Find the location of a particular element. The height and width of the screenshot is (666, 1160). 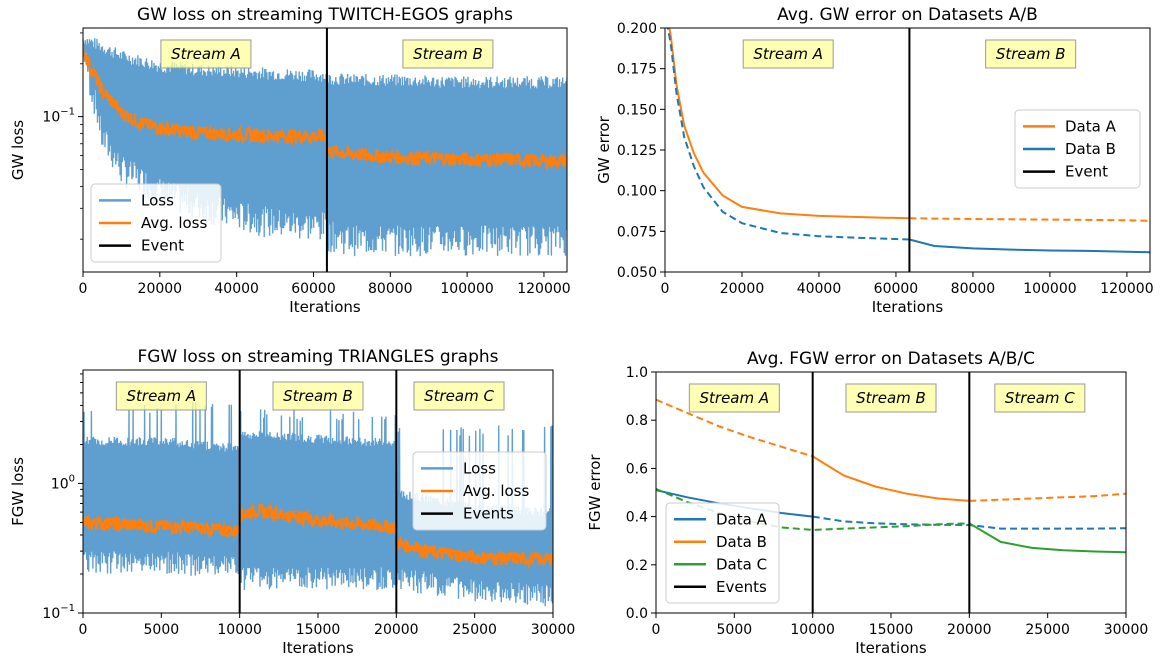

chart-title: GW loss on streaming TWITCH-EGOS graphs is located at coordinates (325, 15).